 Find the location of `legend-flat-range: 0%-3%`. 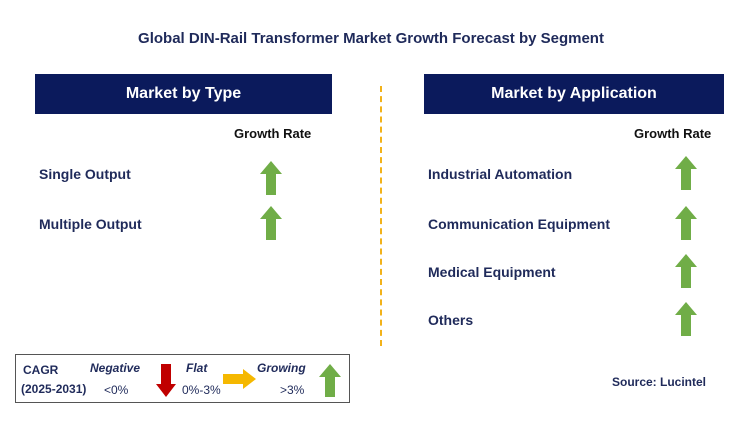

legend-flat-range: 0%-3% is located at coordinates (201, 390).